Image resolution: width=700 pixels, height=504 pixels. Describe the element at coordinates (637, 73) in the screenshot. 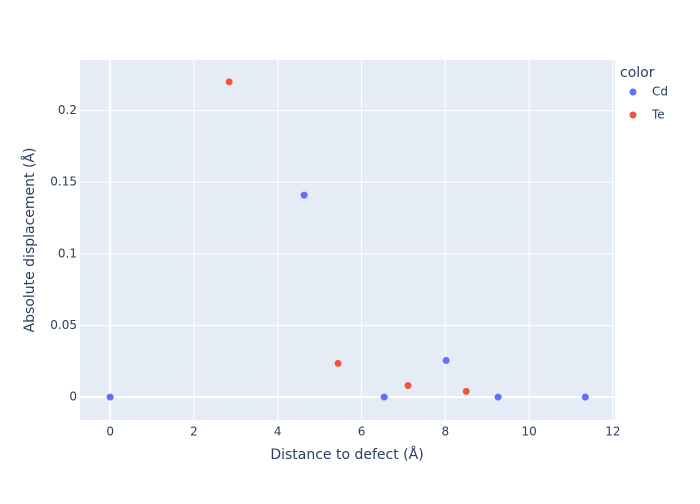

I see `legend-title: color` at that location.